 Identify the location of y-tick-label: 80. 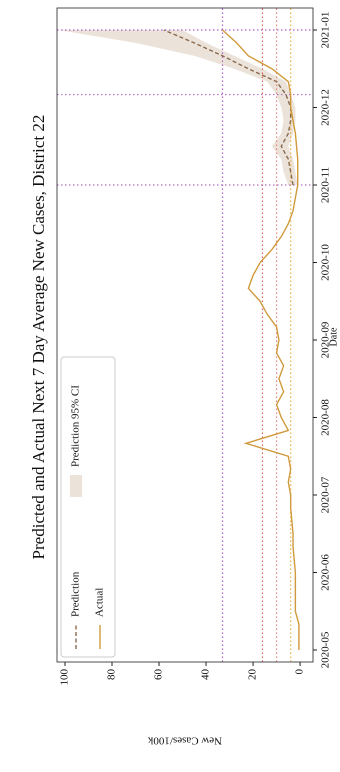
(112, 675).